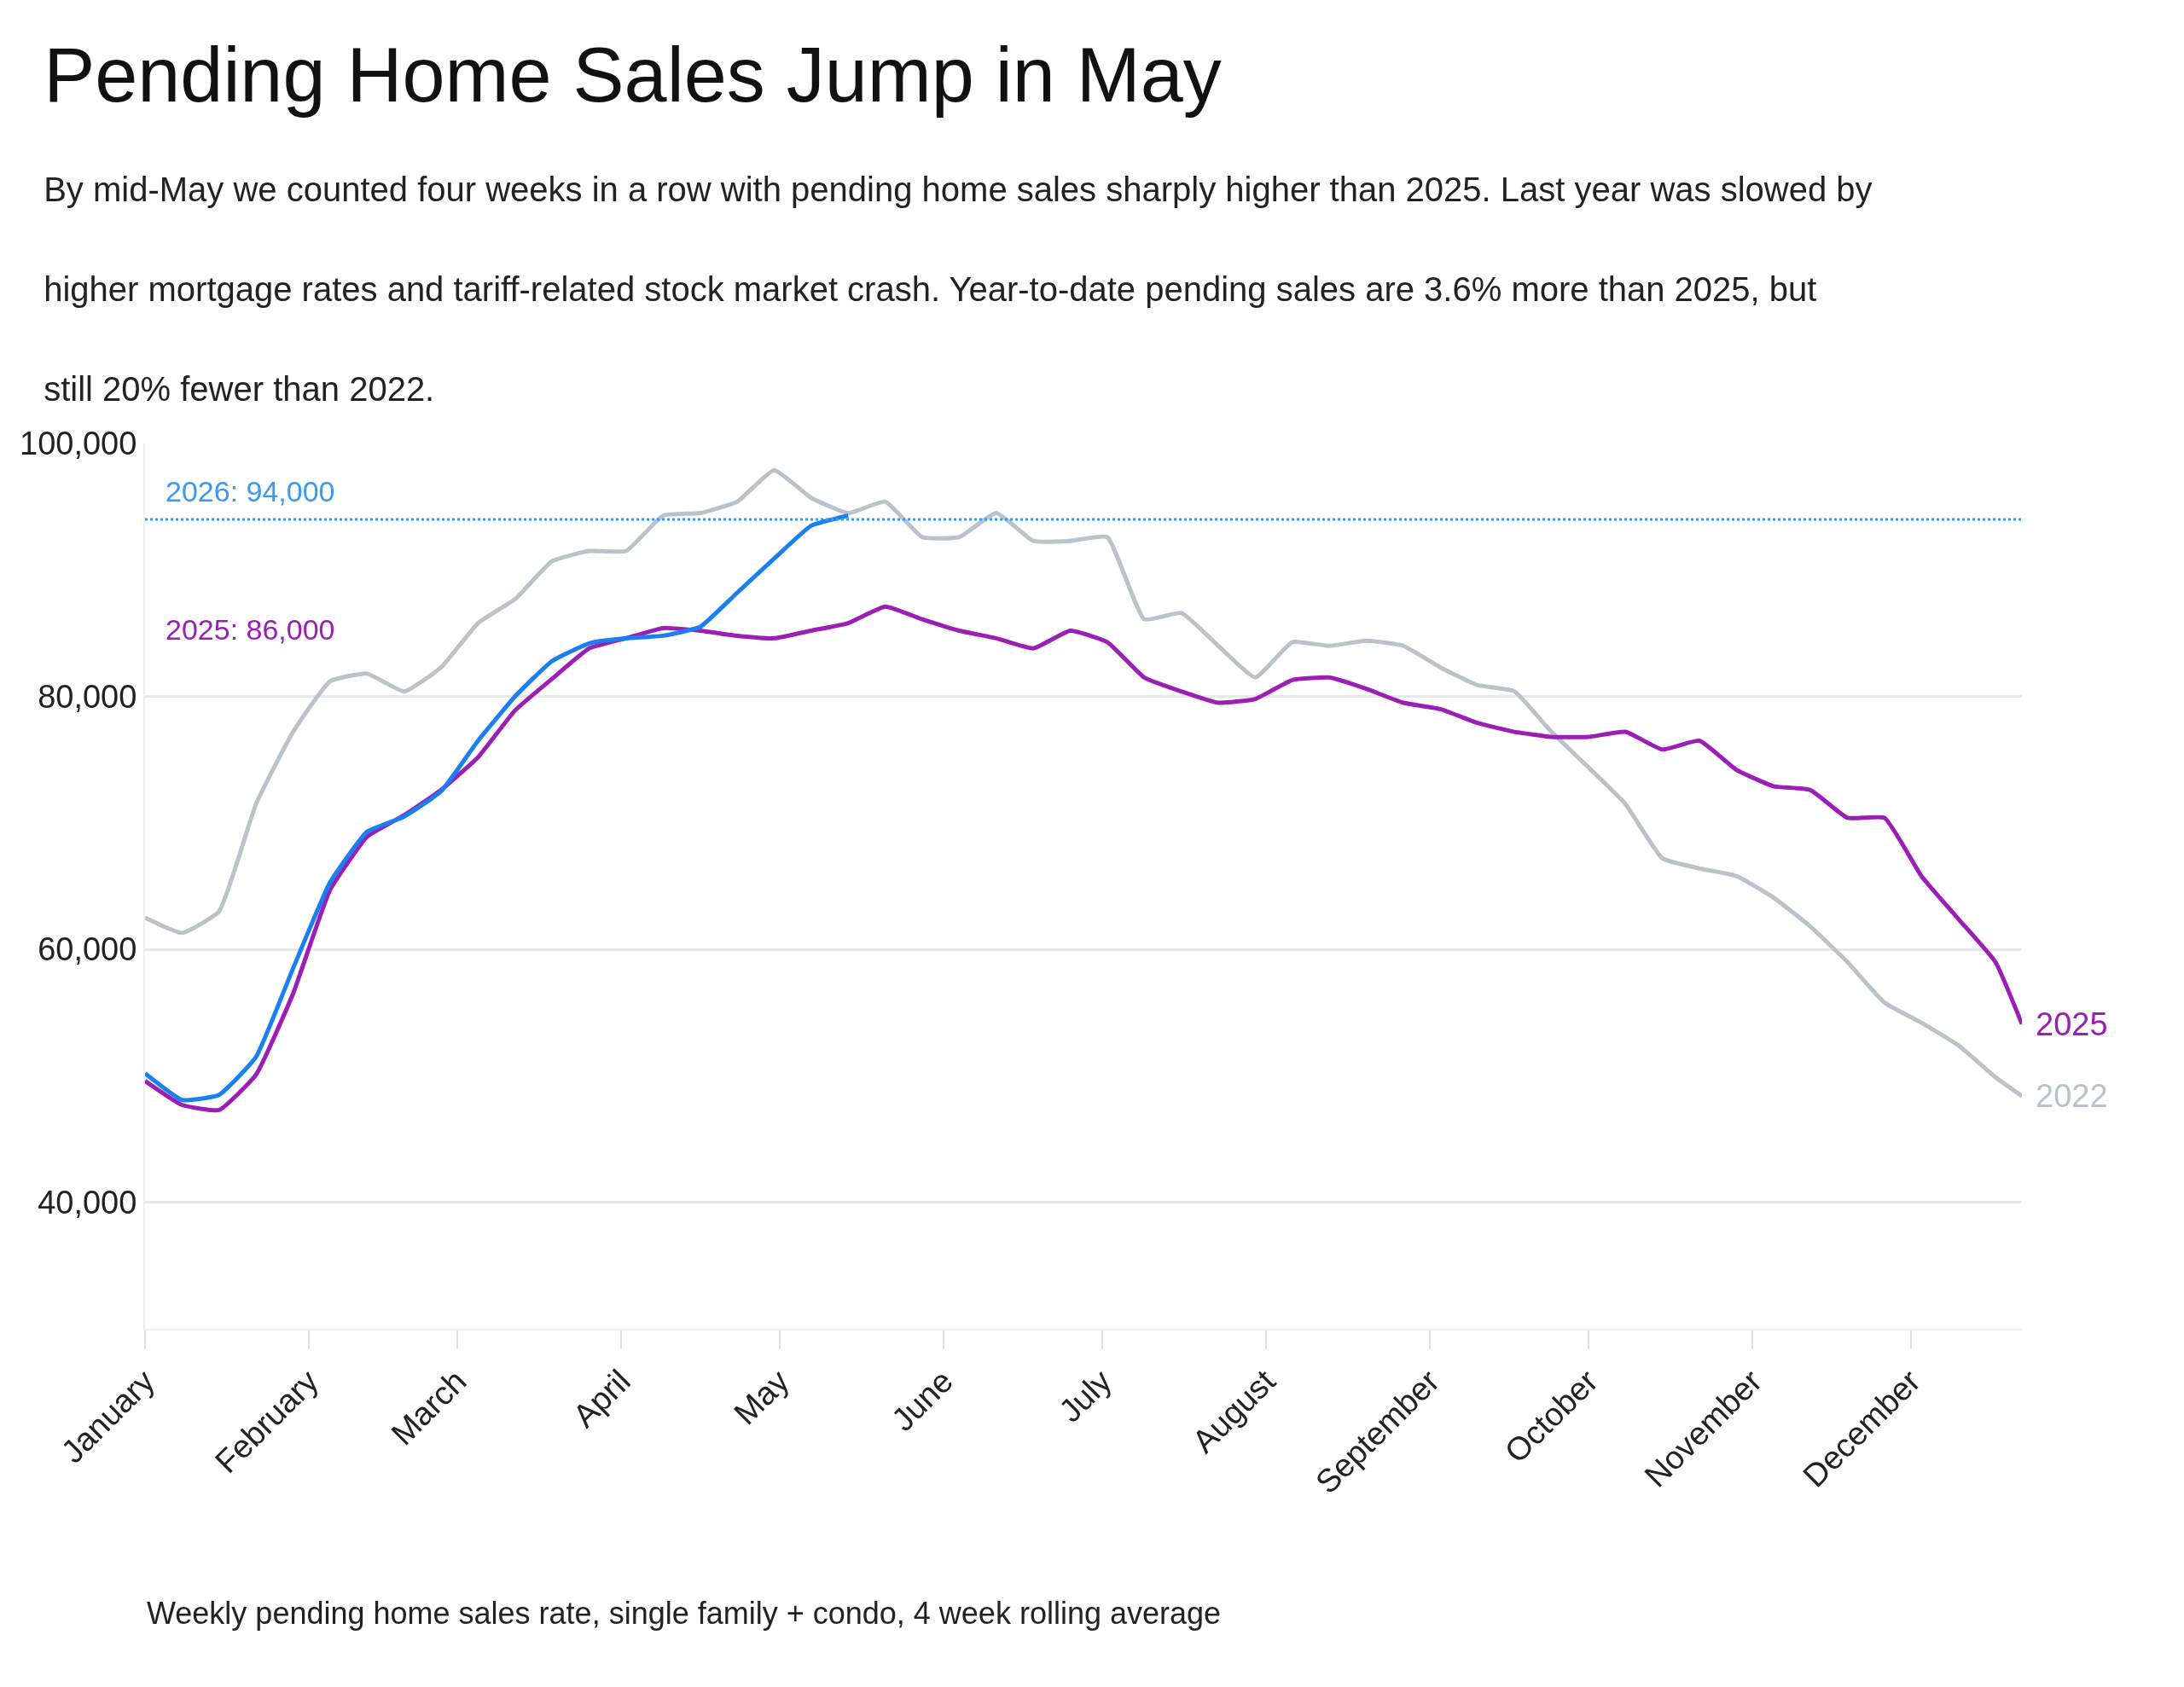  Describe the element at coordinates (761, 1397) in the screenshot. I see `x-tick-label: May` at that location.